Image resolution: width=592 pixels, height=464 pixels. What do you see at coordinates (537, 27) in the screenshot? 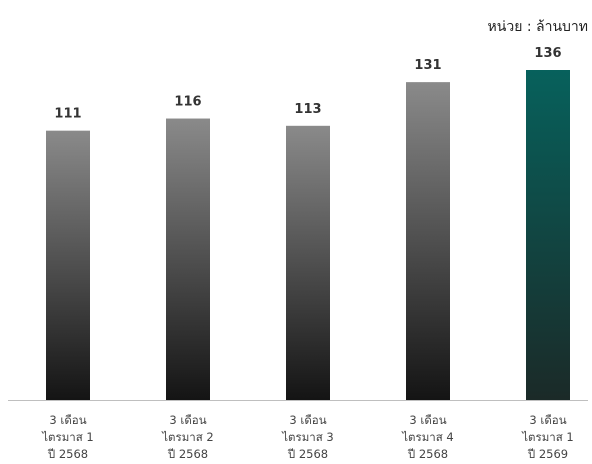
I see `unit-label: หน่วย : ล้านบาท` at bounding box center [537, 27].